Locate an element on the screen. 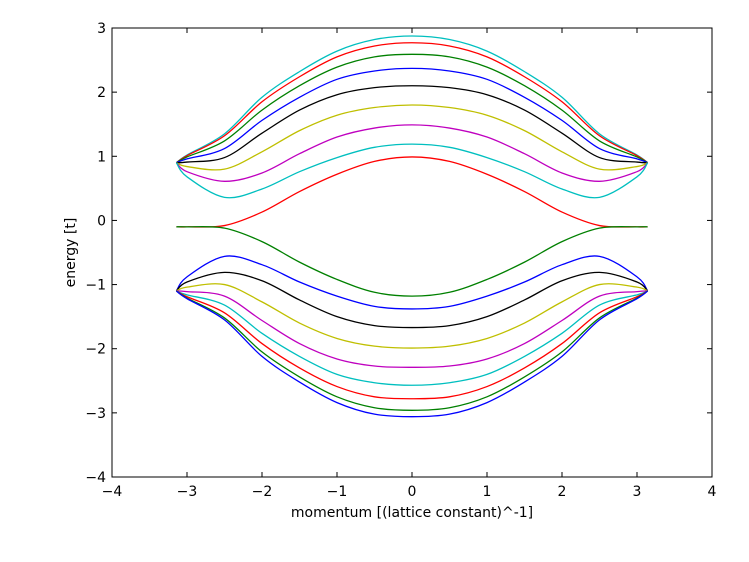 This screenshot has height=562, width=749. x-tick-label: 2 is located at coordinates (562, 492).